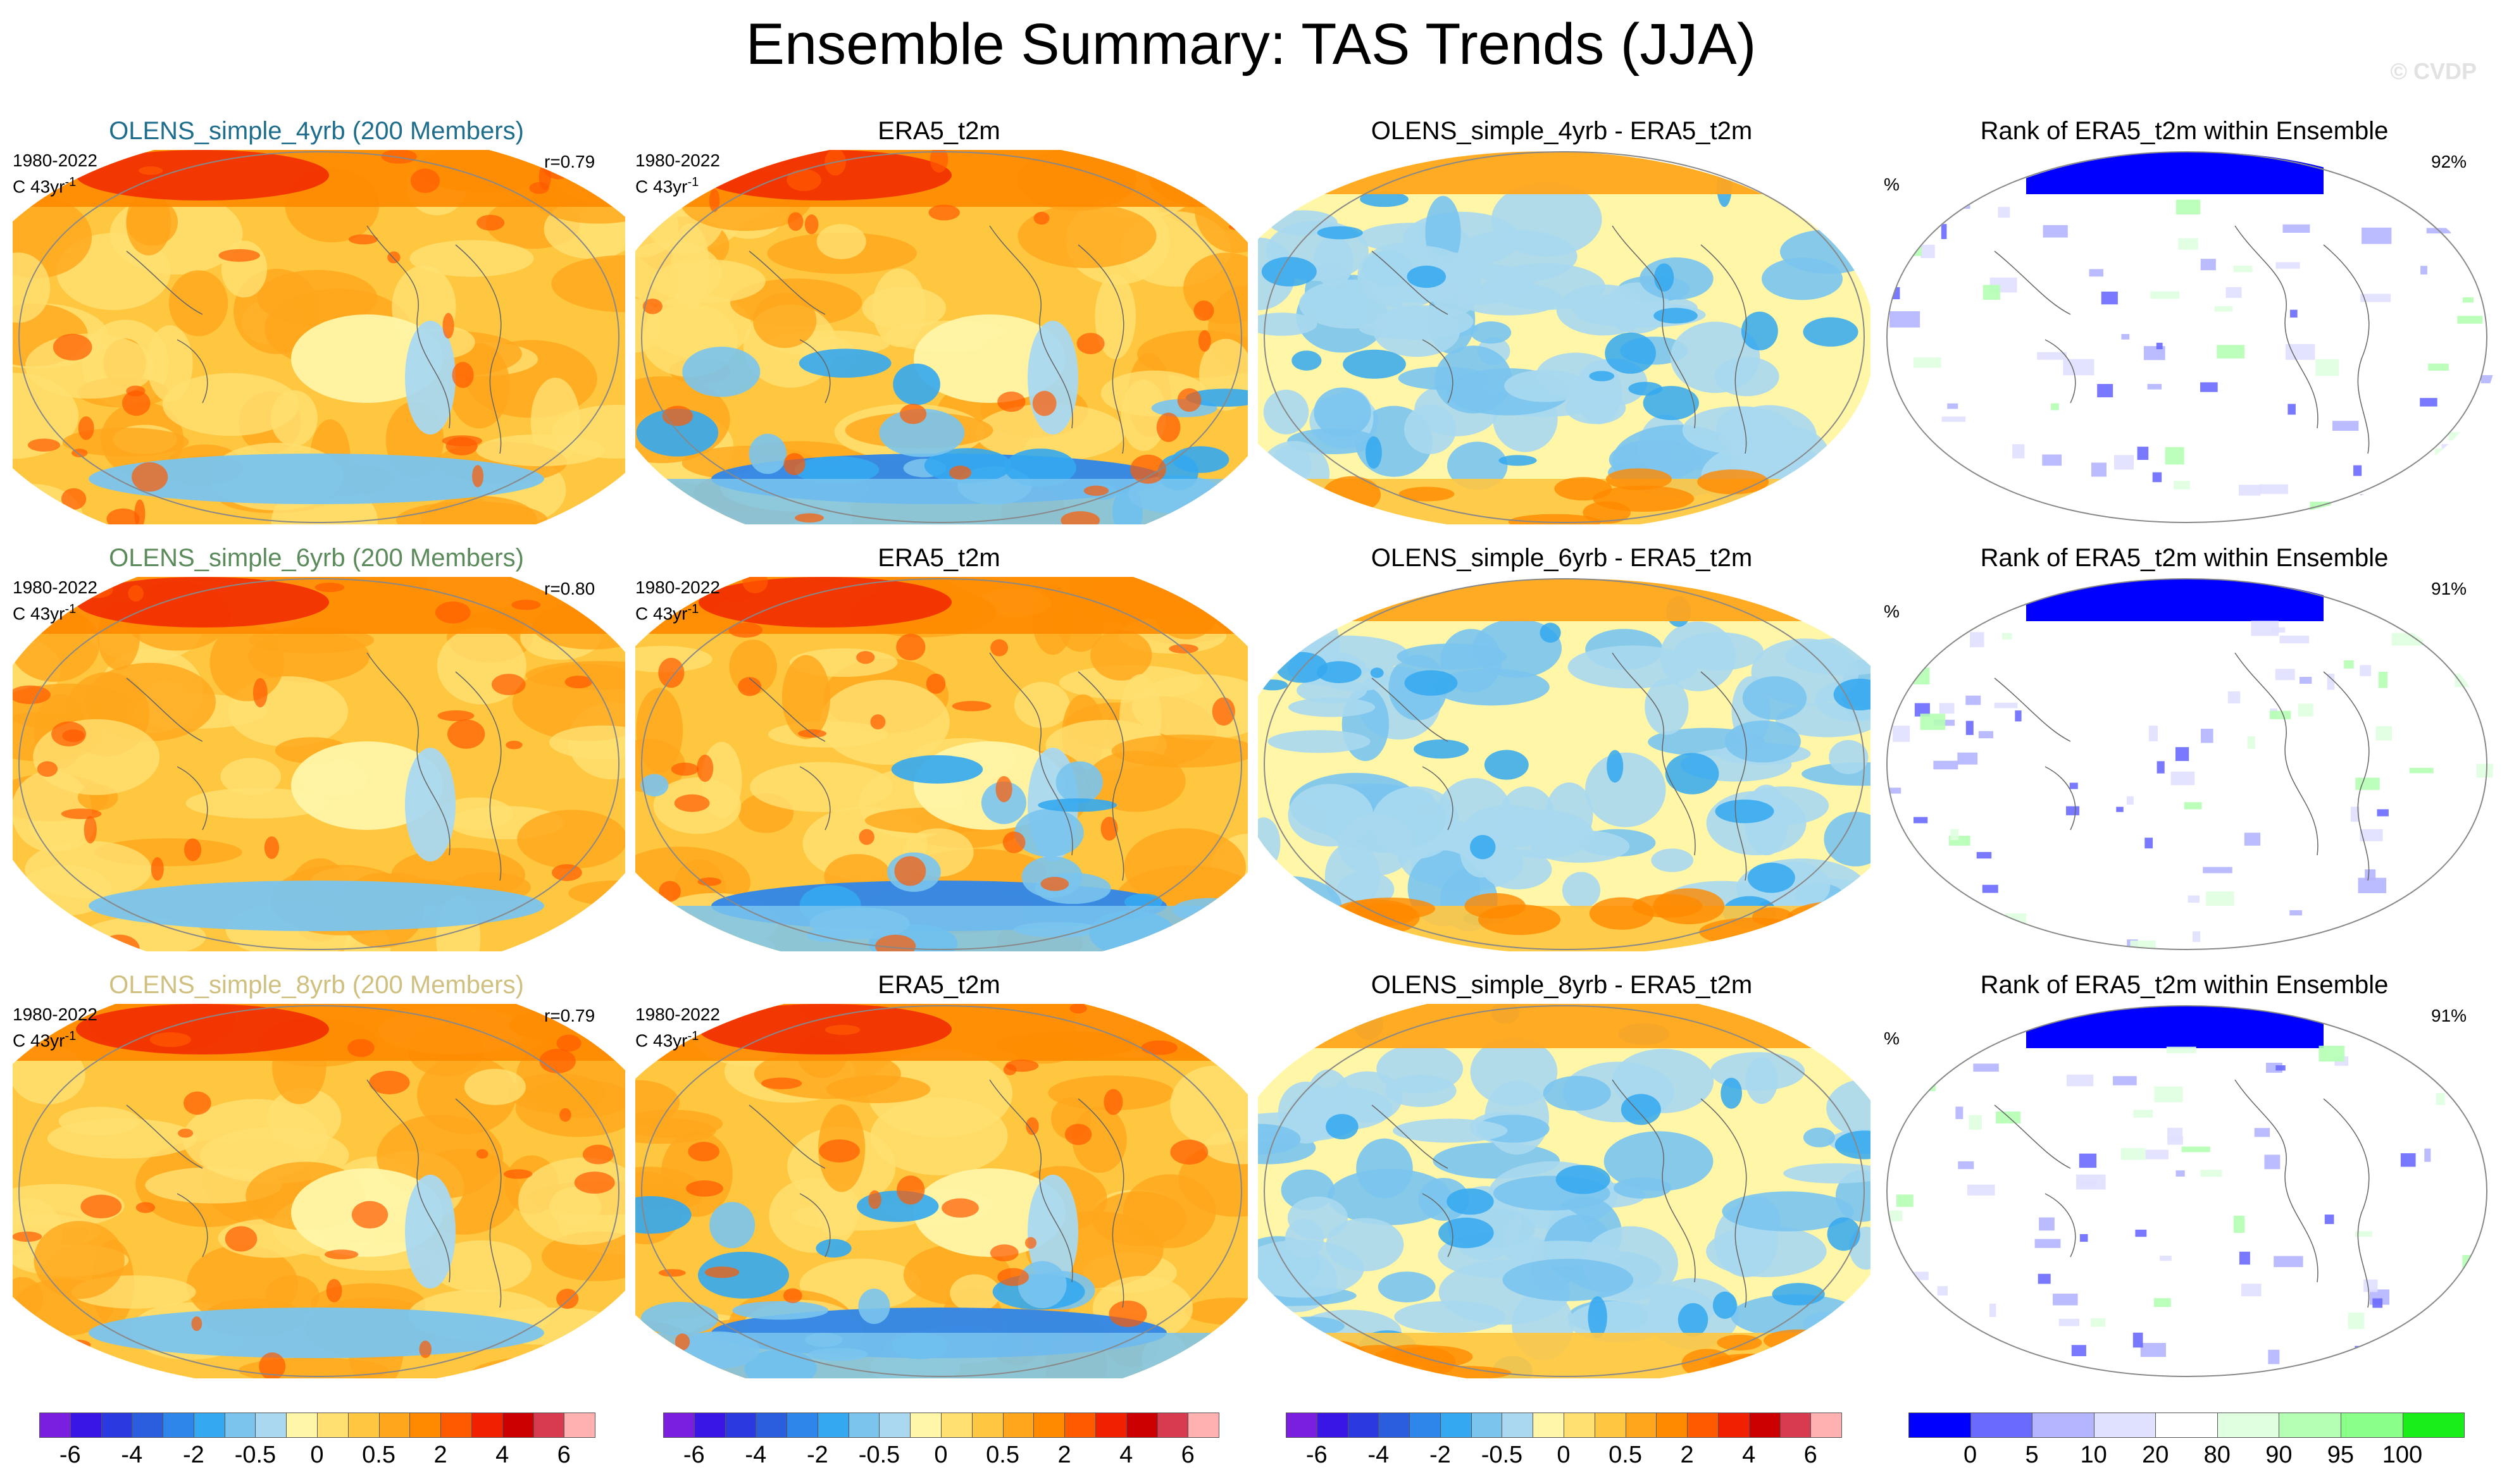 The height and width of the screenshot is (1484, 2502). What do you see at coordinates (2402, 1455) in the screenshot?
I see `rank-colorbar-tick-label: 100` at bounding box center [2402, 1455].